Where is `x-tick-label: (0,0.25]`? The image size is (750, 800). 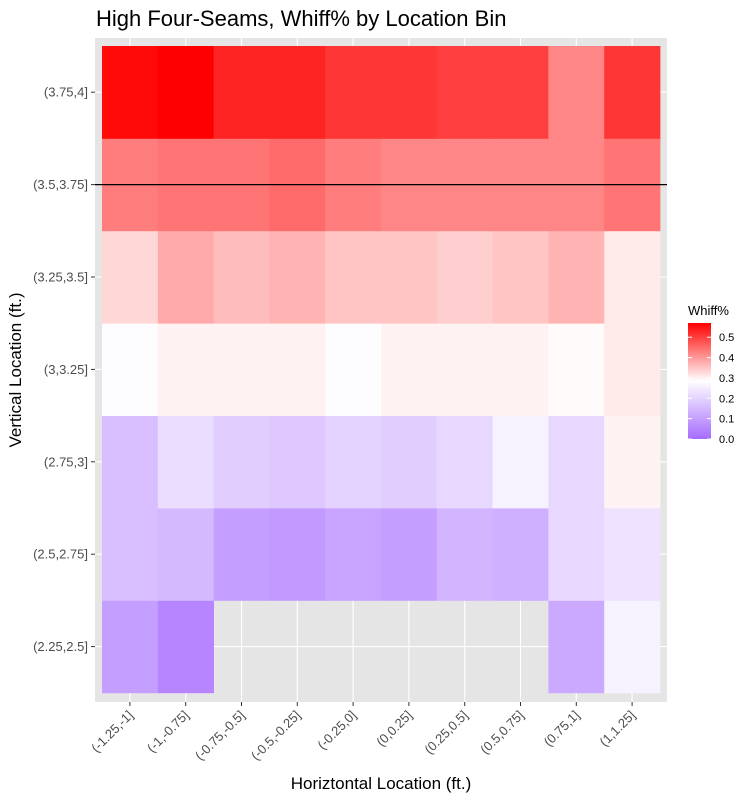 x-tick-label: (0,0.25] is located at coordinates (394, 729).